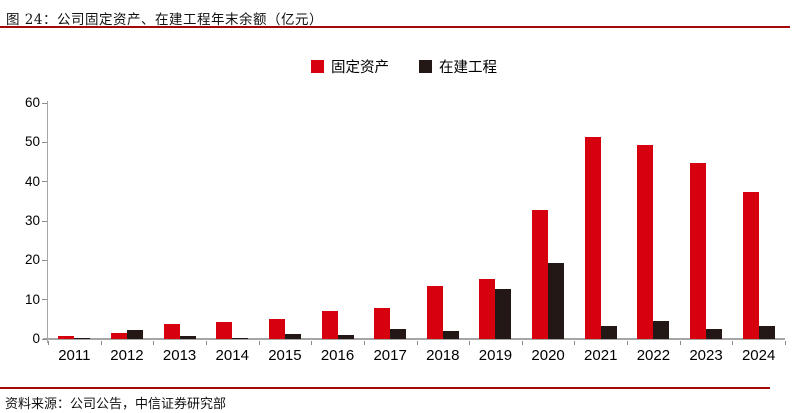  I want to click on source-note: 资料来源：公司公告，中信证券研究部, so click(116, 404).